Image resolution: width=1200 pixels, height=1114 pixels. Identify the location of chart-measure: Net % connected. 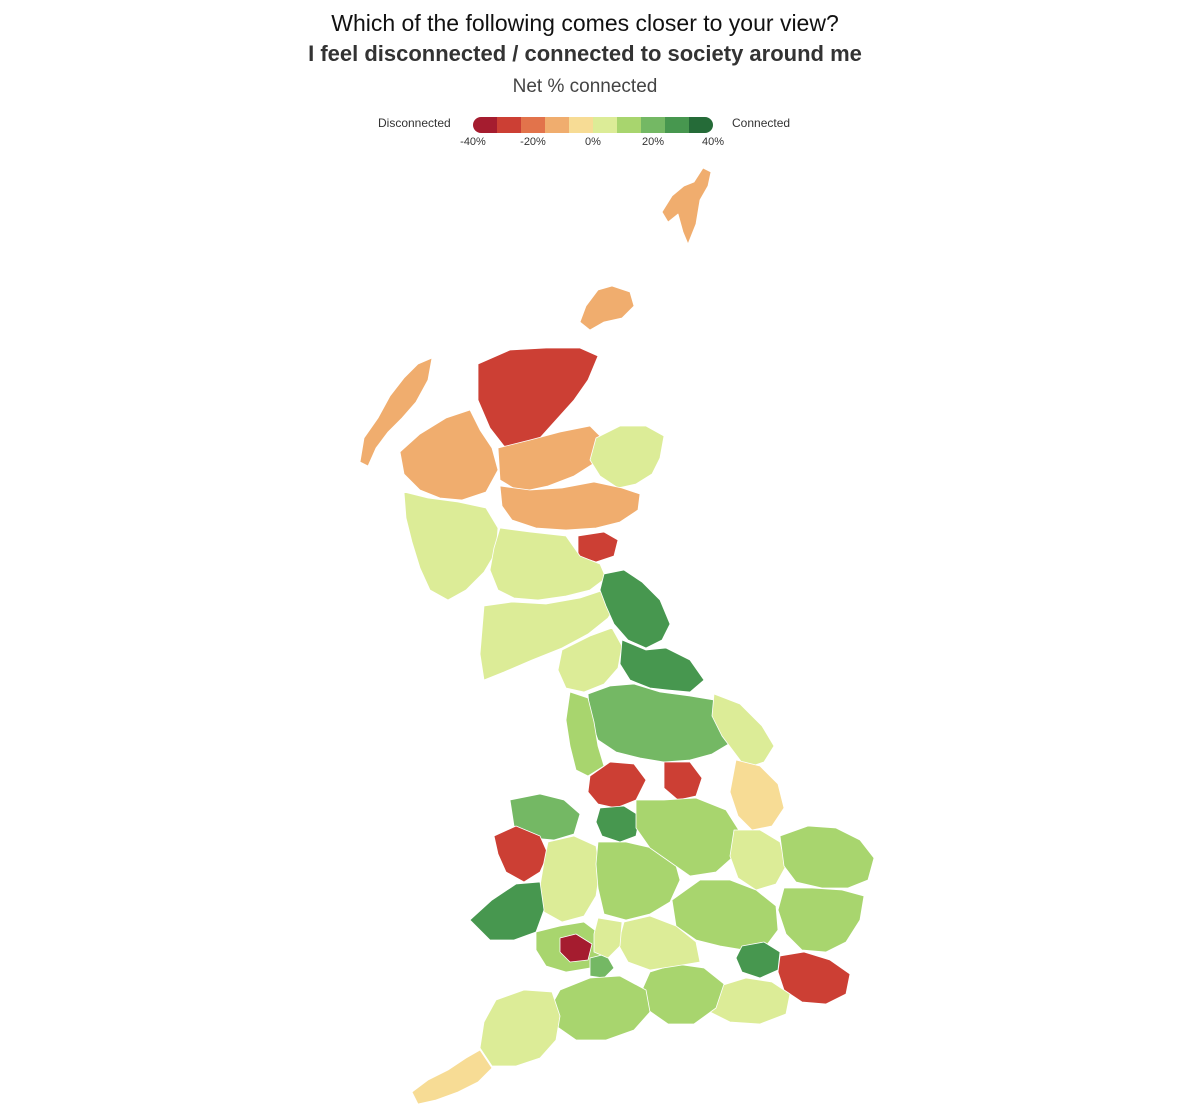
(585, 86).